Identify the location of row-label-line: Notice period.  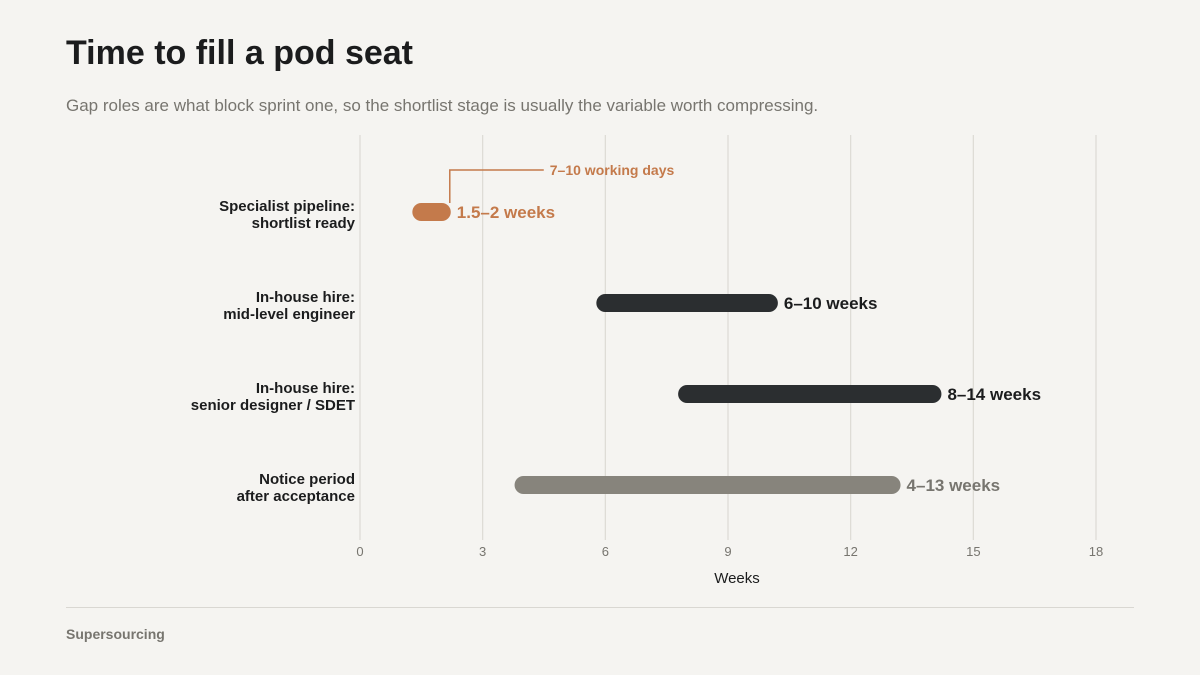
(307, 479).